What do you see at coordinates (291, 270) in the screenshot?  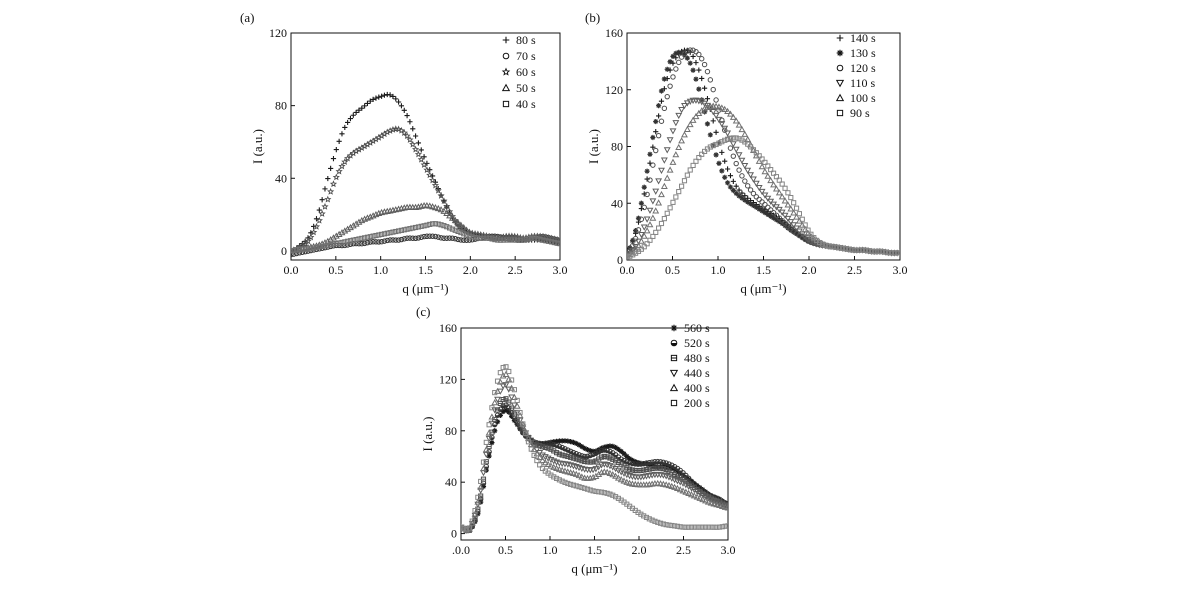 I see `x-tick-label: 0.0` at bounding box center [291, 270].